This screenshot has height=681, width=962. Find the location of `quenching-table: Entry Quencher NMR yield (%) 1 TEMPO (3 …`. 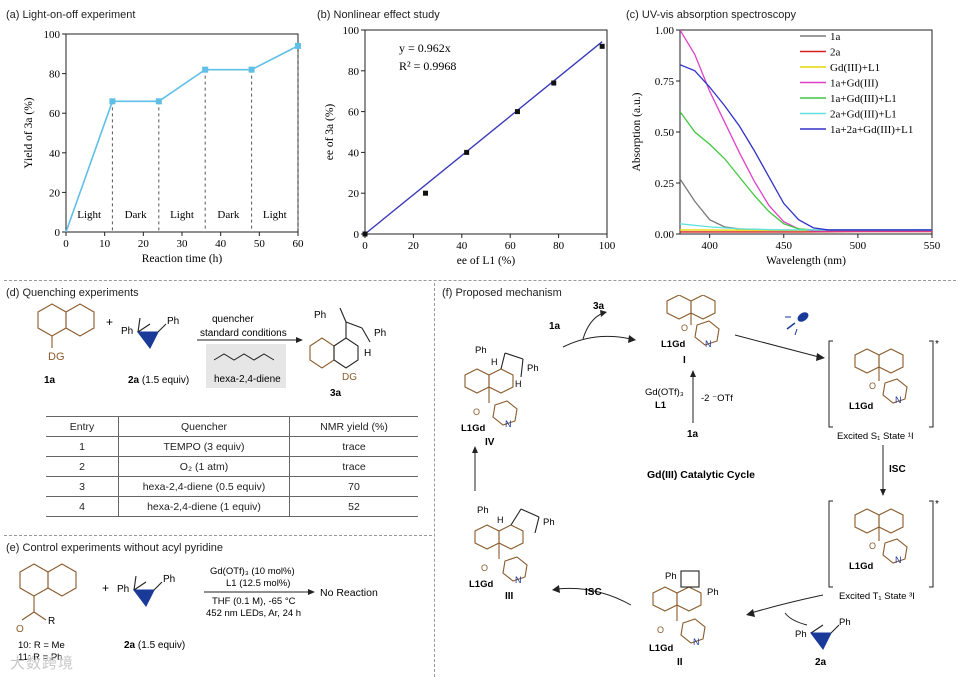

quenching-table: Entry Quencher NMR yield (%) 1 TEMPO (3 … is located at coordinates (232, 466).